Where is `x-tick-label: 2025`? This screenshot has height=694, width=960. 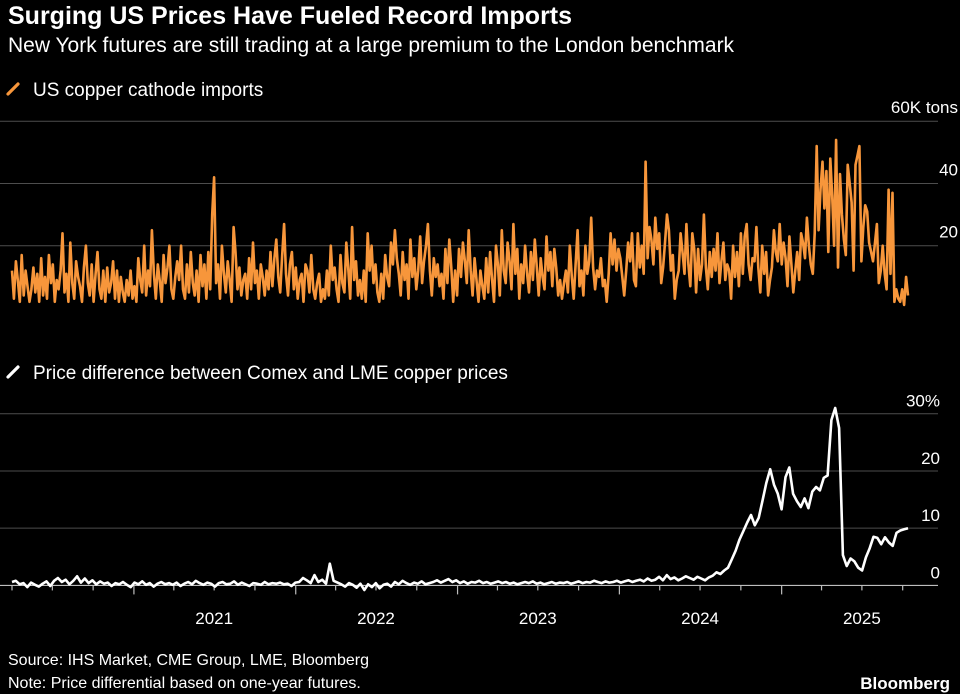 x-tick-label: 2025 is located at coordinates (862, 618).